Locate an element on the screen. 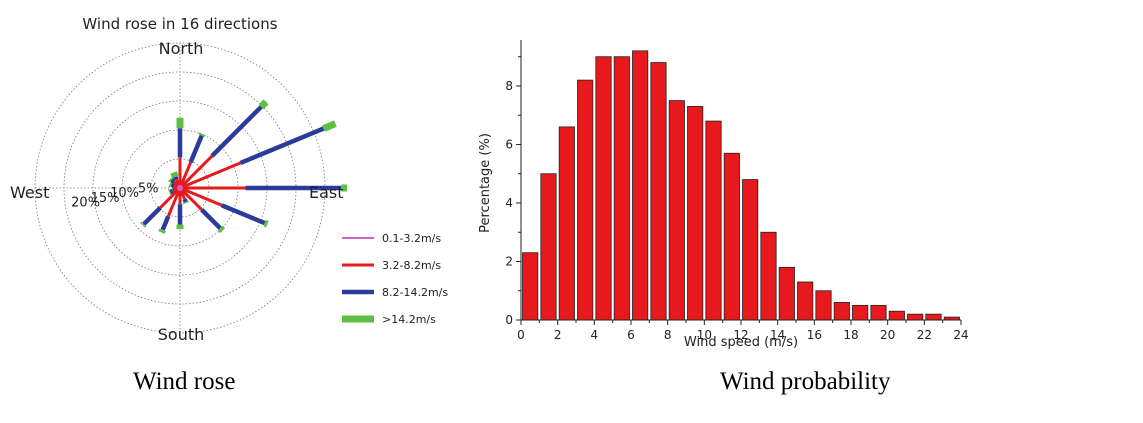  rose-bar-ne-s3 is located at coordinates (236, 131).